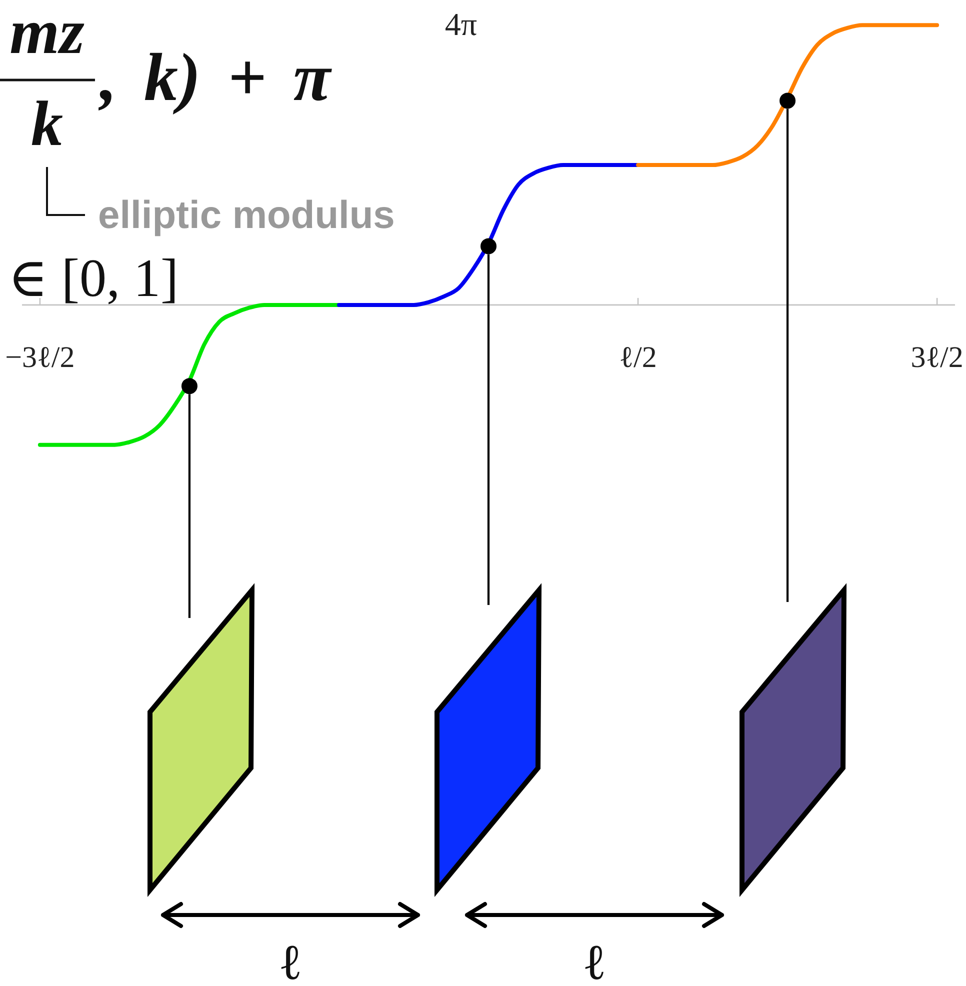 The image size is (966, 986). Describe the element at coordinates (246, 215) in the screenshot. I see `annotation: elliptic modulus` at that location.